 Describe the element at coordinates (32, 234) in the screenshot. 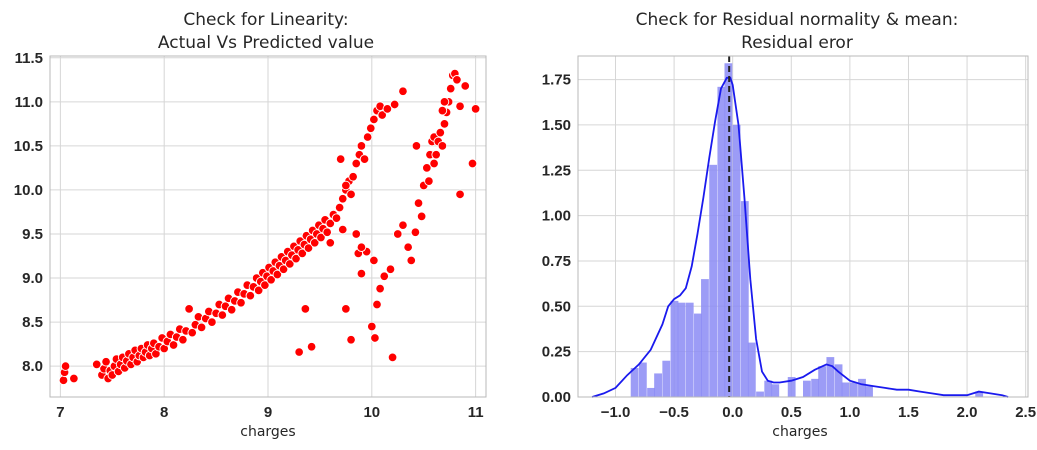

I see `scatter-y-tick-label: 9.5` at that location.